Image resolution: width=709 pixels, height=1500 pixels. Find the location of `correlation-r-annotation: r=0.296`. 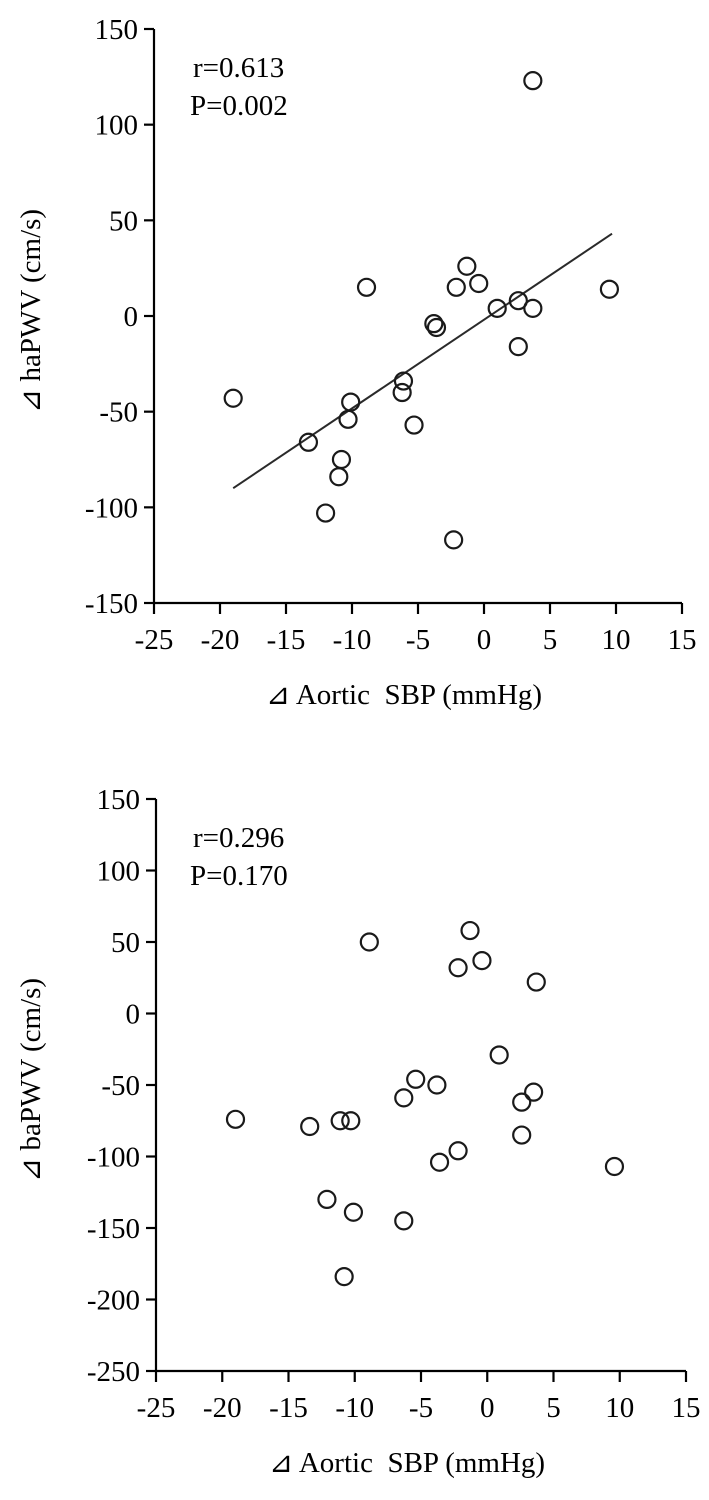

correlation-r-annotation: r=0.296 is located at coordinates (238, 838).